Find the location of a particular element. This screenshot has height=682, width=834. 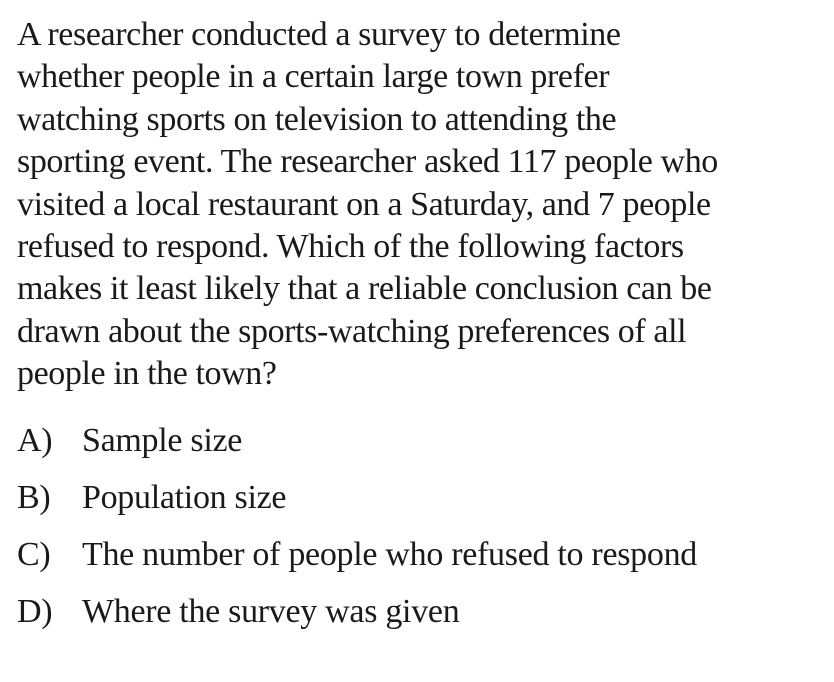

choice-letter: B) is located at coordinates (34, 497).